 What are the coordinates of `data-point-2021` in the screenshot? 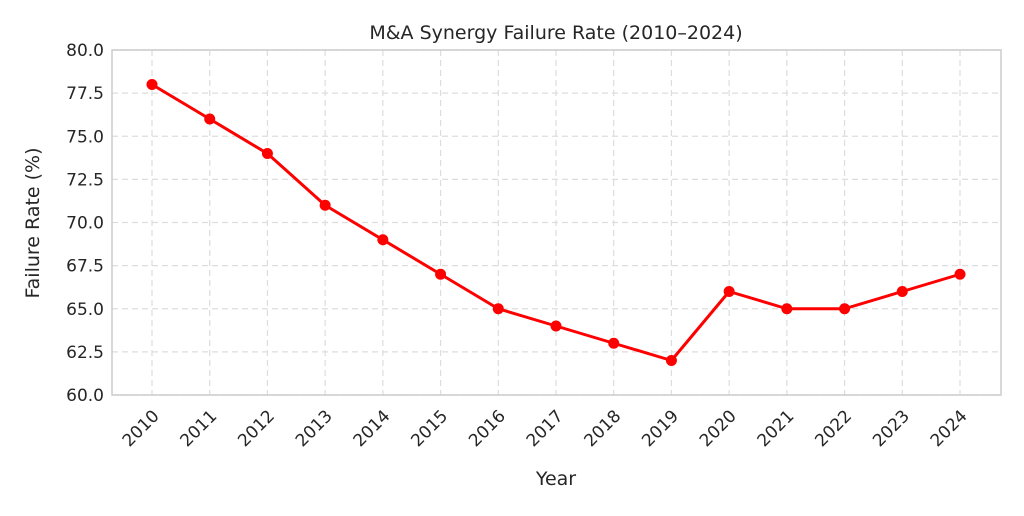 It's located at (787, 309).